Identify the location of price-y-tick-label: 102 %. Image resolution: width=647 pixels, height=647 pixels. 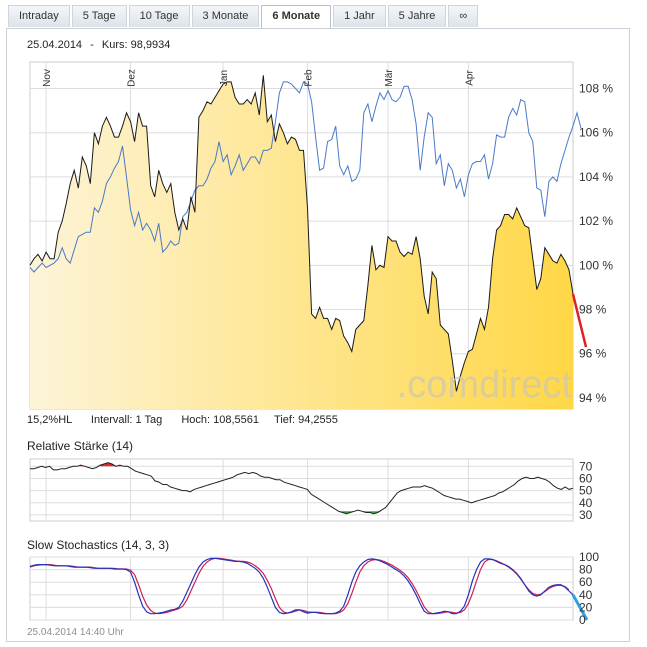
(596, 221).